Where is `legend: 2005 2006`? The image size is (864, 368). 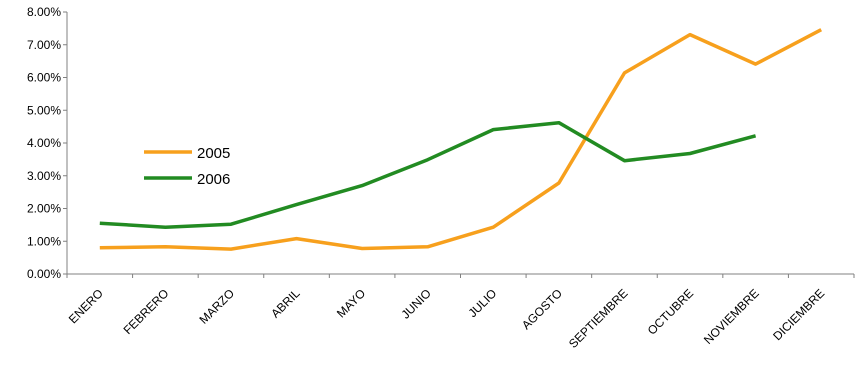 legend: 2005 2006 is located at coordinates (187, 166).